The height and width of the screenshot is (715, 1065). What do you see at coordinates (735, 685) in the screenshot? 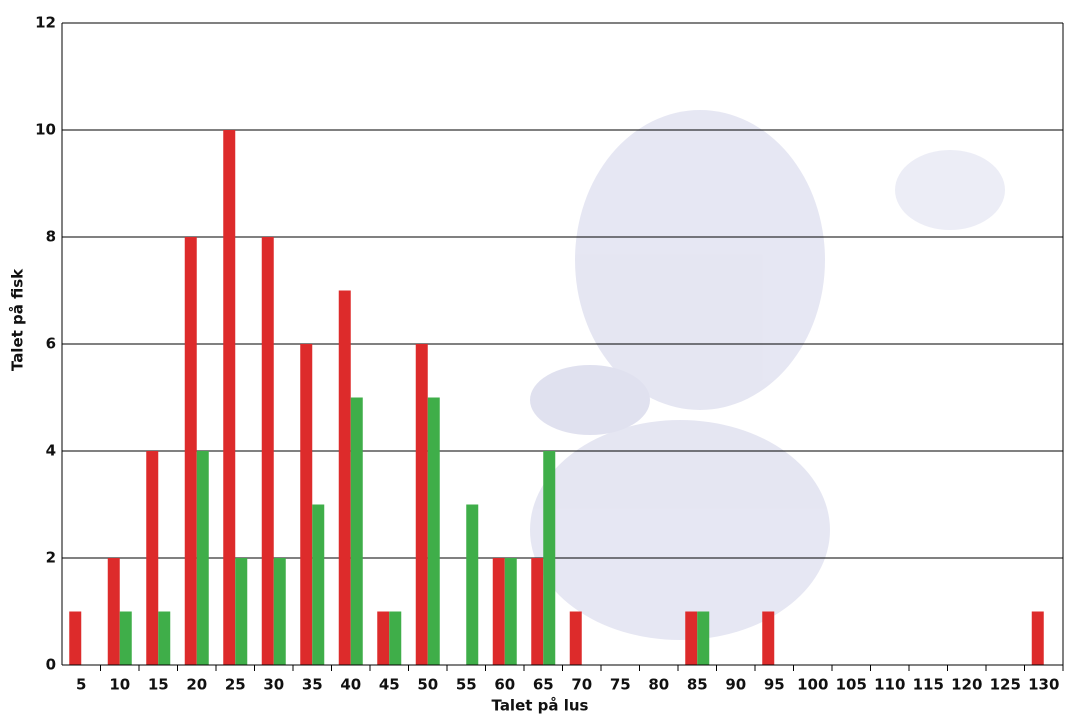
I see `x-tick-label: 90` at bounding box center [735, 685].